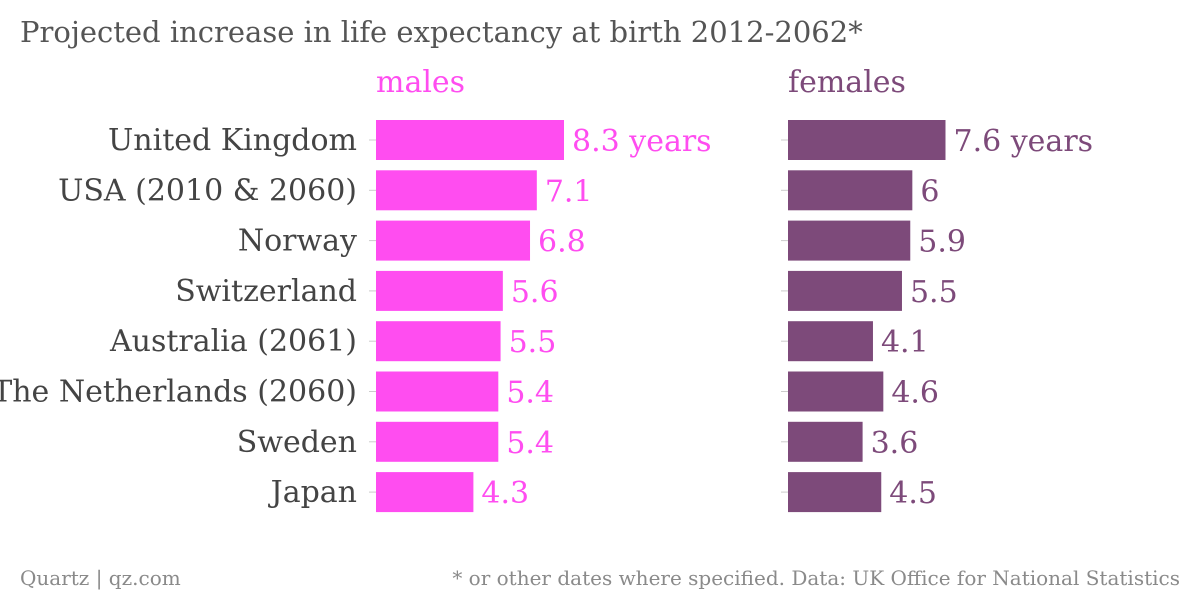 The width and height of the screenshot is (1200, 594). Describe the element at coordinates (905, 342) in the screenshot. I see `female-value-label: 4.1` at that location.